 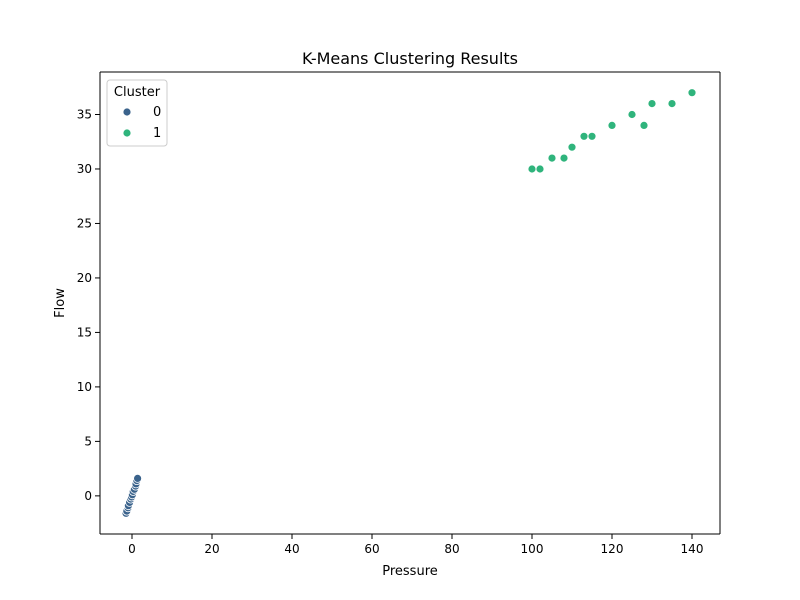 I want to click on y-tick-label: 15, so click(x=84, y=332).